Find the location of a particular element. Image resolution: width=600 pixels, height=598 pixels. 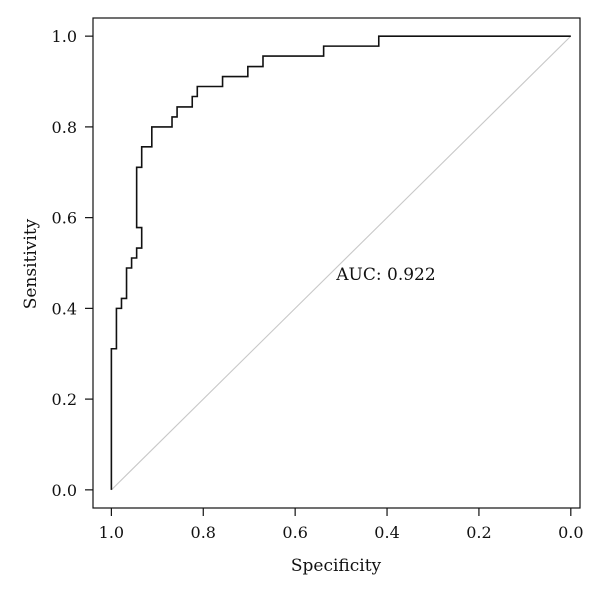

x-tick-label: 0.2 is located at coordinates (478, 532).